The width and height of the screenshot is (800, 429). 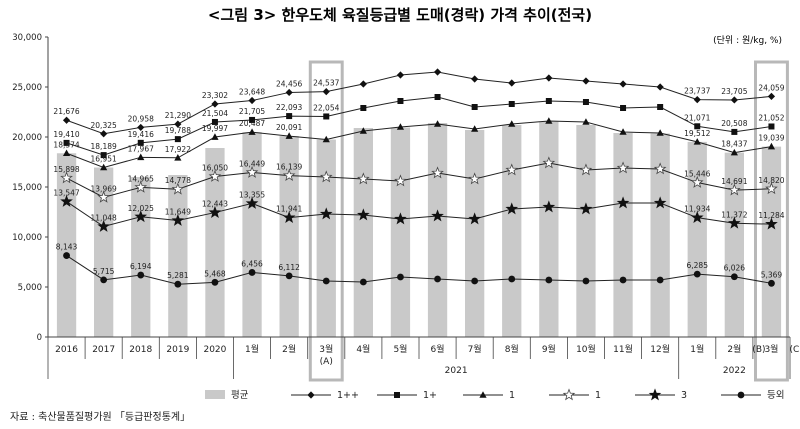 What do you see at coordinates (66, 350) in the screenshot?
I see `x-tick-label: 2016` at bounding box center [66, 350].